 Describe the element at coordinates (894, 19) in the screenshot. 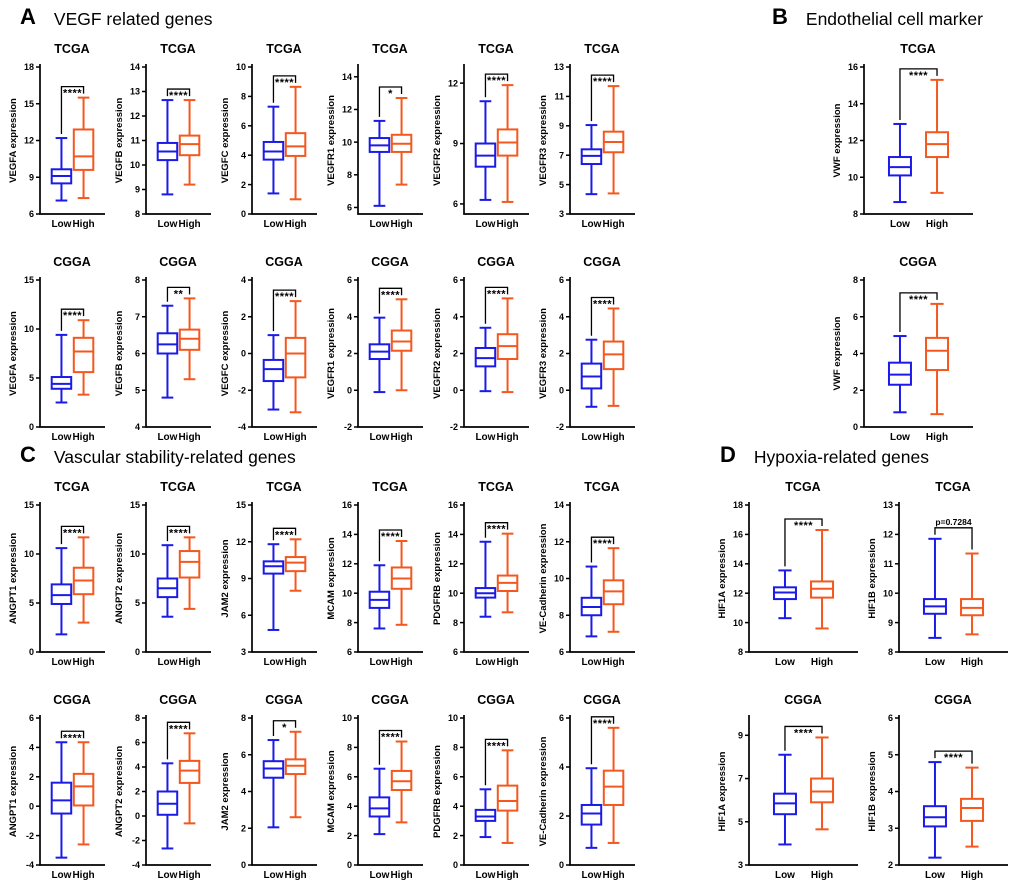

I see `panel-title-b: Endothelial cell marker` at that location.